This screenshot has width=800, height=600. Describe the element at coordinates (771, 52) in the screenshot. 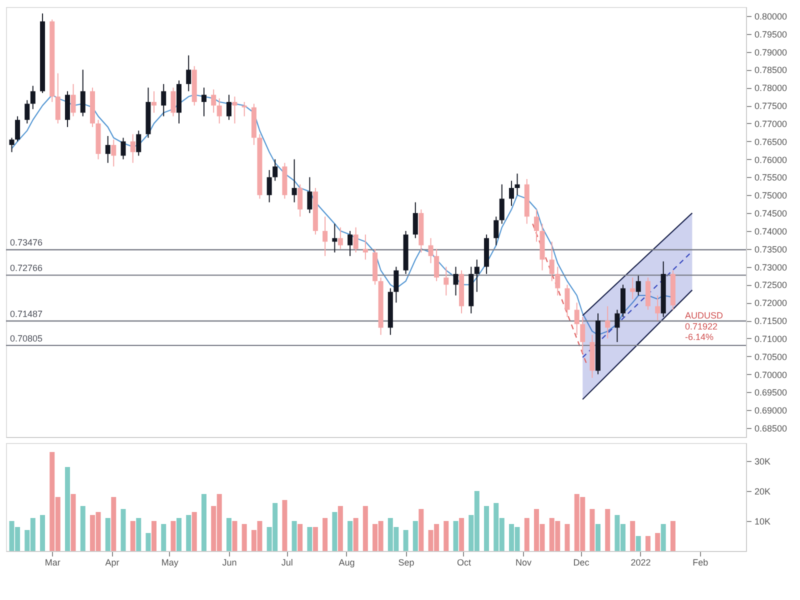

I see `y-tick-label: 0.79000` at that location.